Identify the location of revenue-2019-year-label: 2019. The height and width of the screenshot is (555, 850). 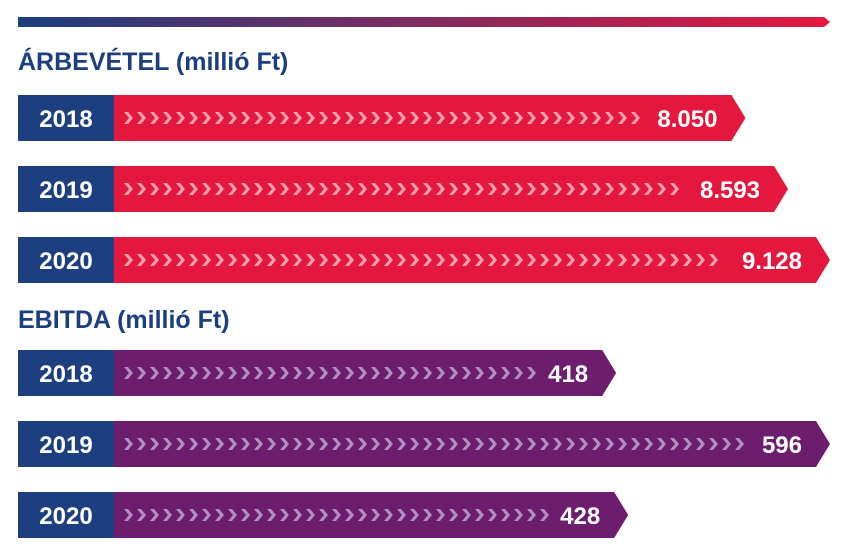
(65, 190).